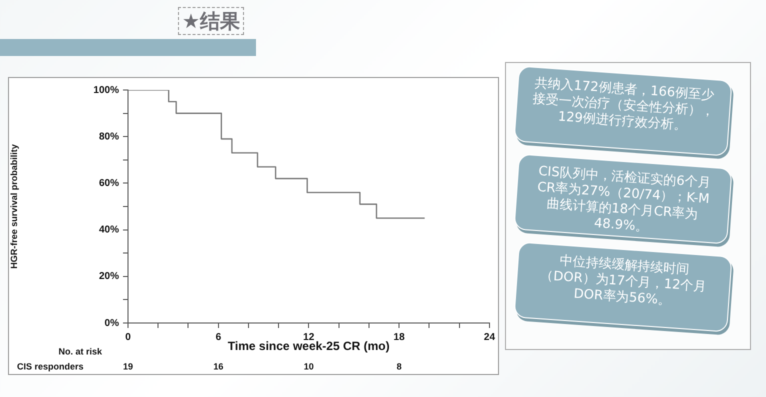 This screenshot has height=397, width=766. I want to click on y-tick-label: 40%, so click(109, 230).